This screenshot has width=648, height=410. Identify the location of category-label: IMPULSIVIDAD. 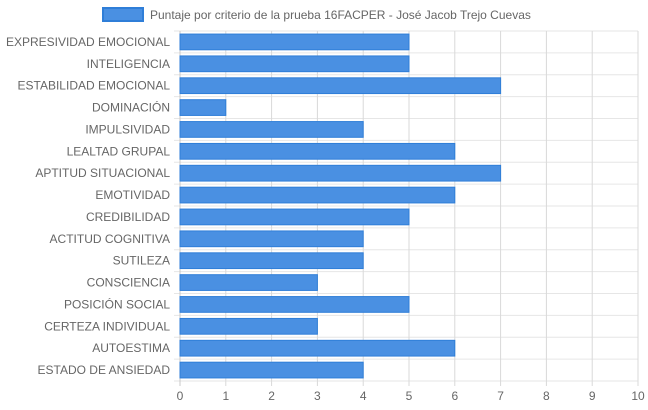
(127, 129).